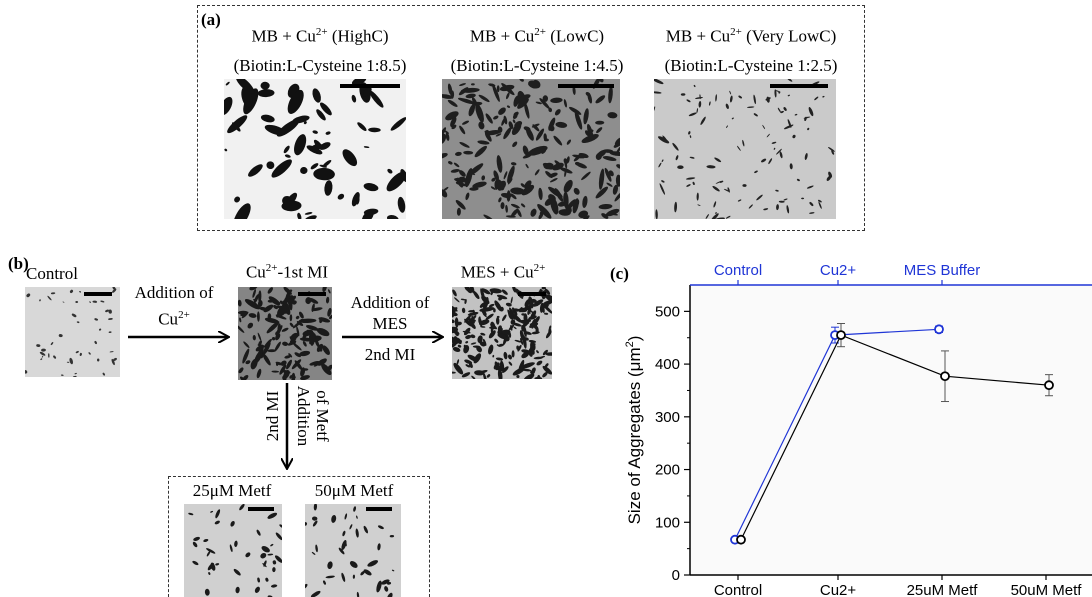 This screenshot has width=1092, height=597. I want to click on micrograph-very-low-concentration, so click(745, 149).